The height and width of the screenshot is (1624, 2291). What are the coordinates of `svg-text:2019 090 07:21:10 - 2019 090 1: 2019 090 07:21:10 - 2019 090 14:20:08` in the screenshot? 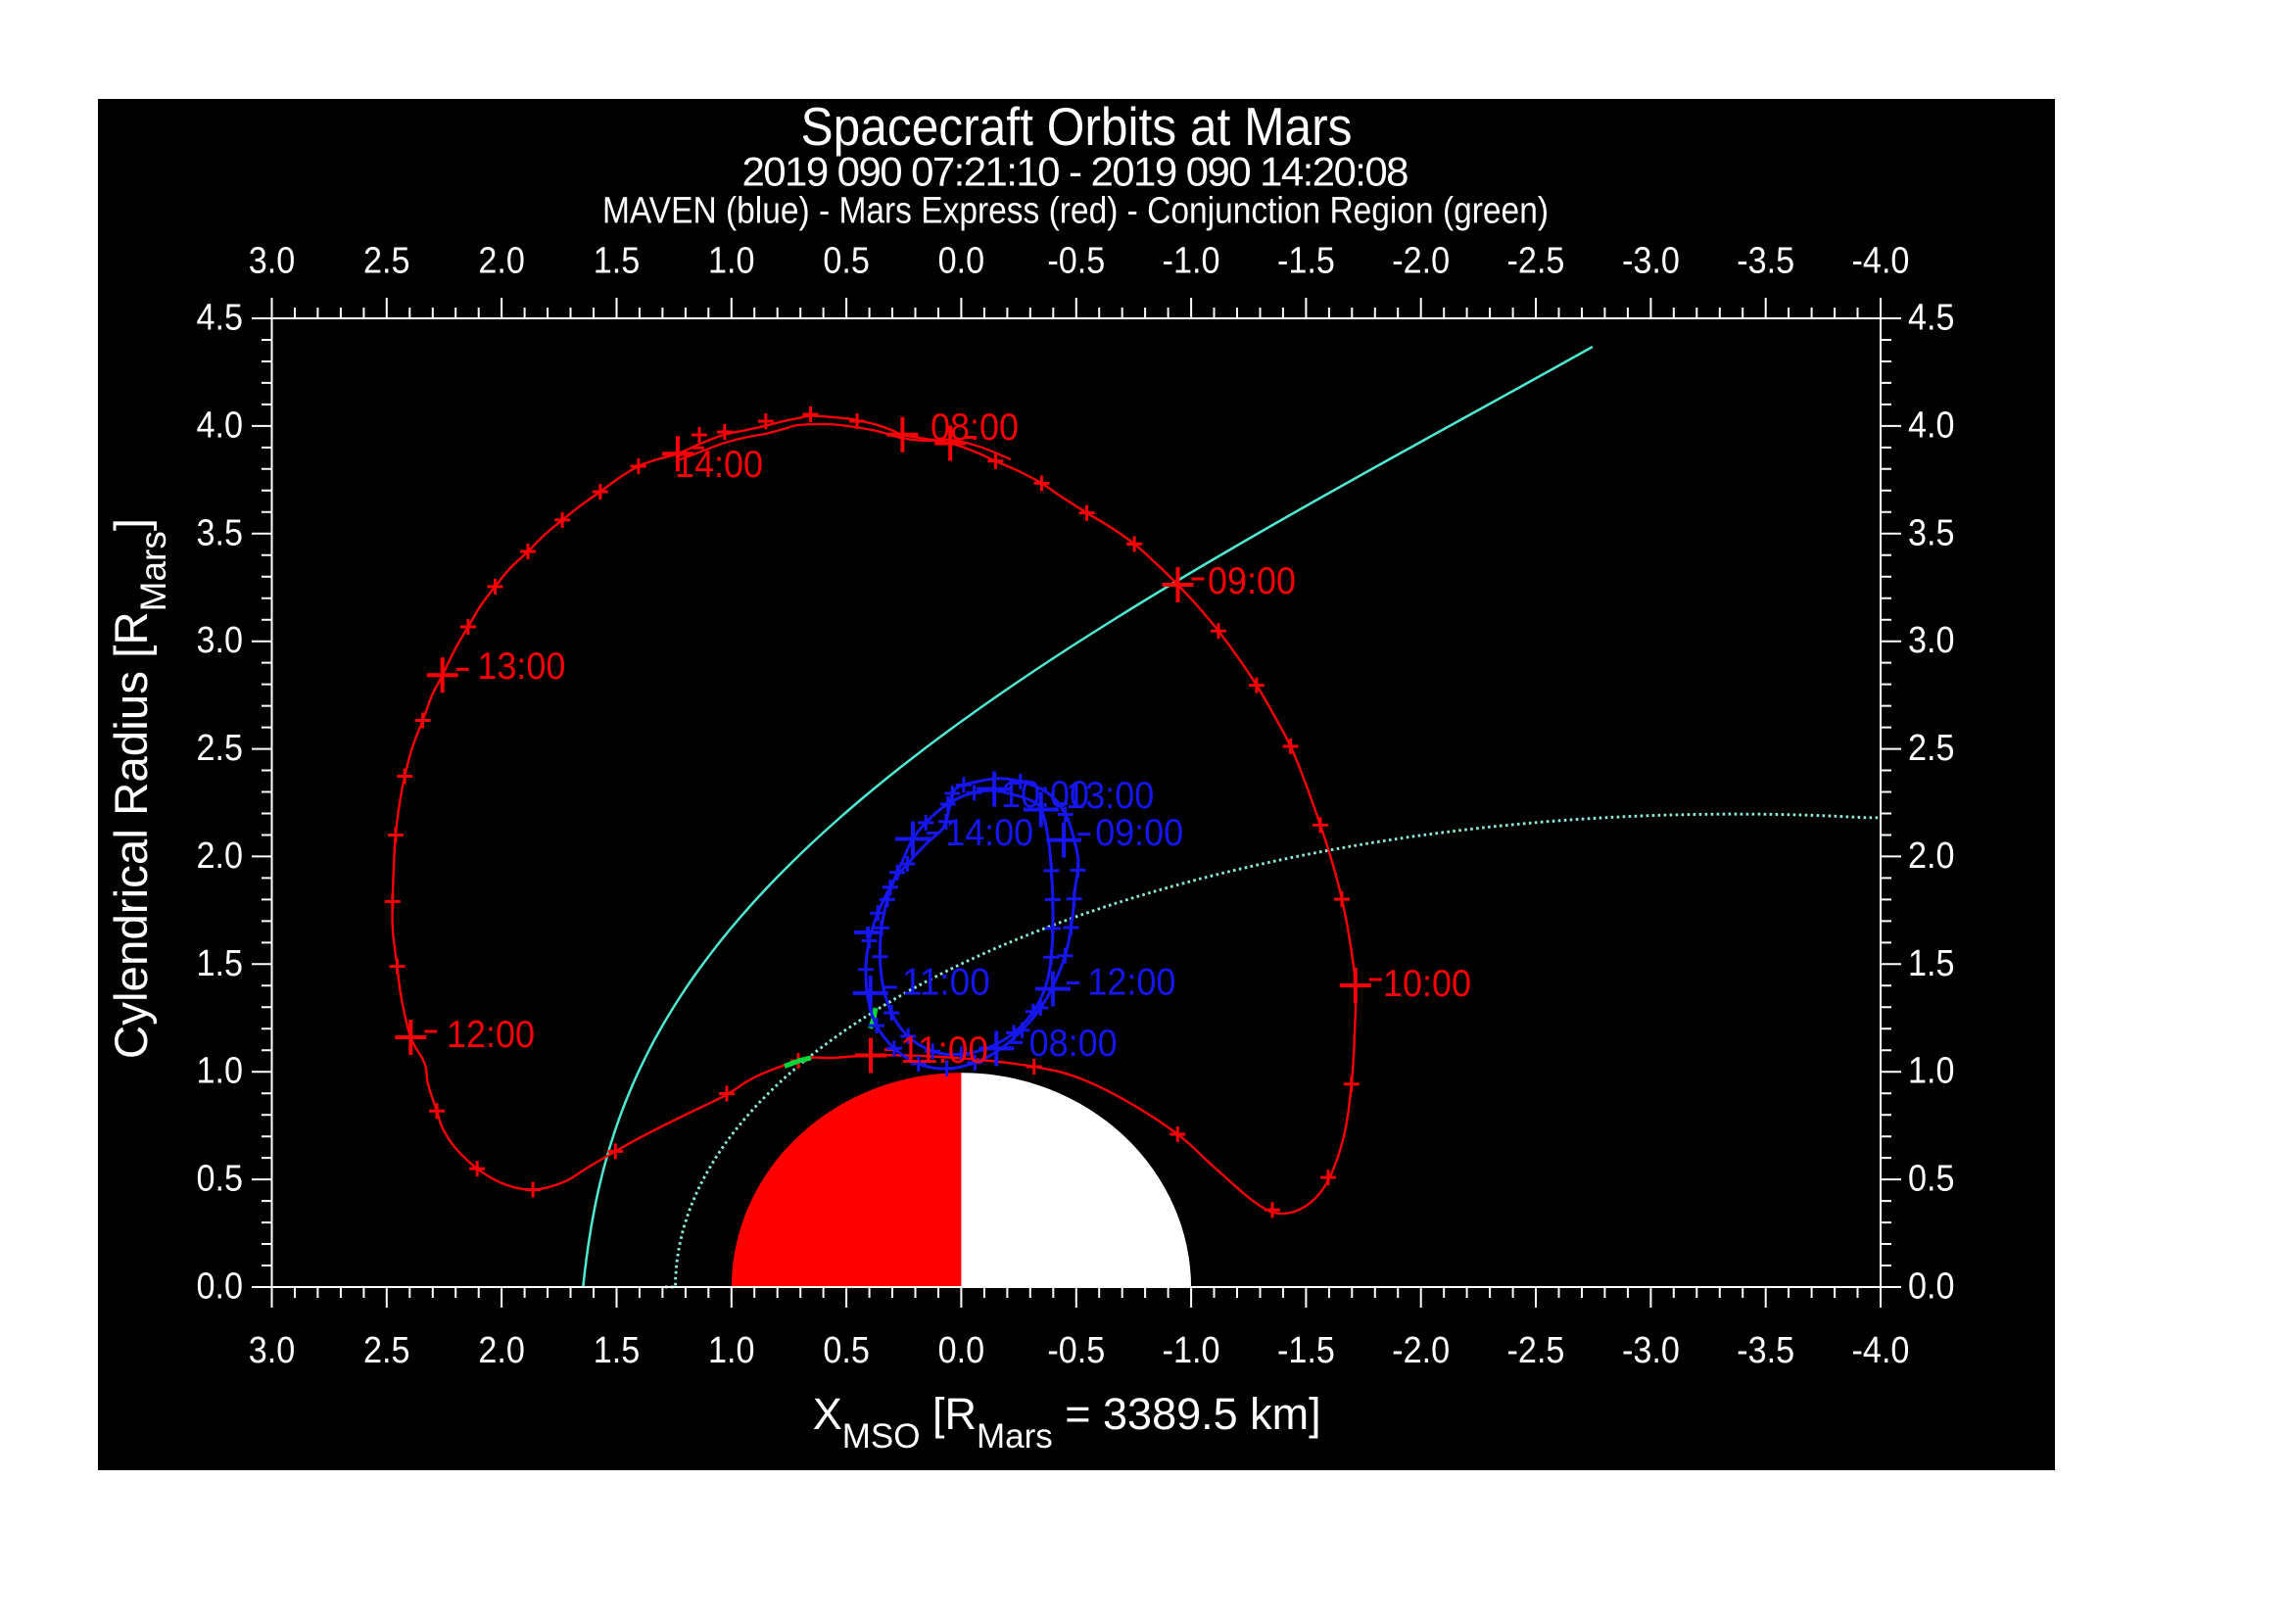 It's located at (1075, 172).